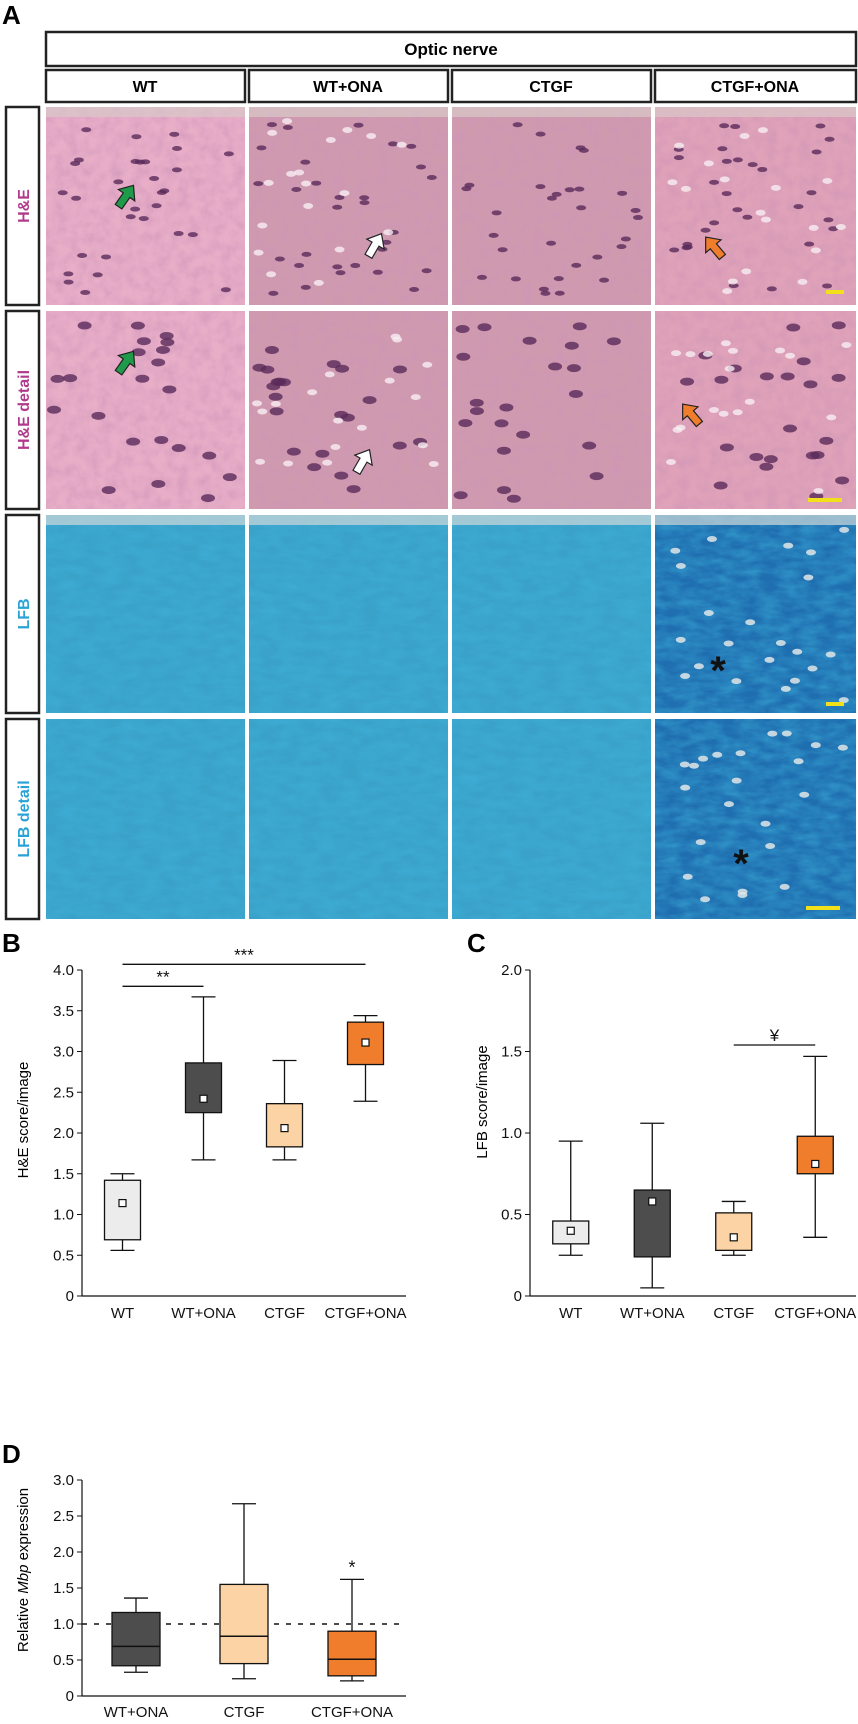  Describe the element at coordinates (63, 1011) in the screenshot. I see `y-tick-label: 3.5` at that location.